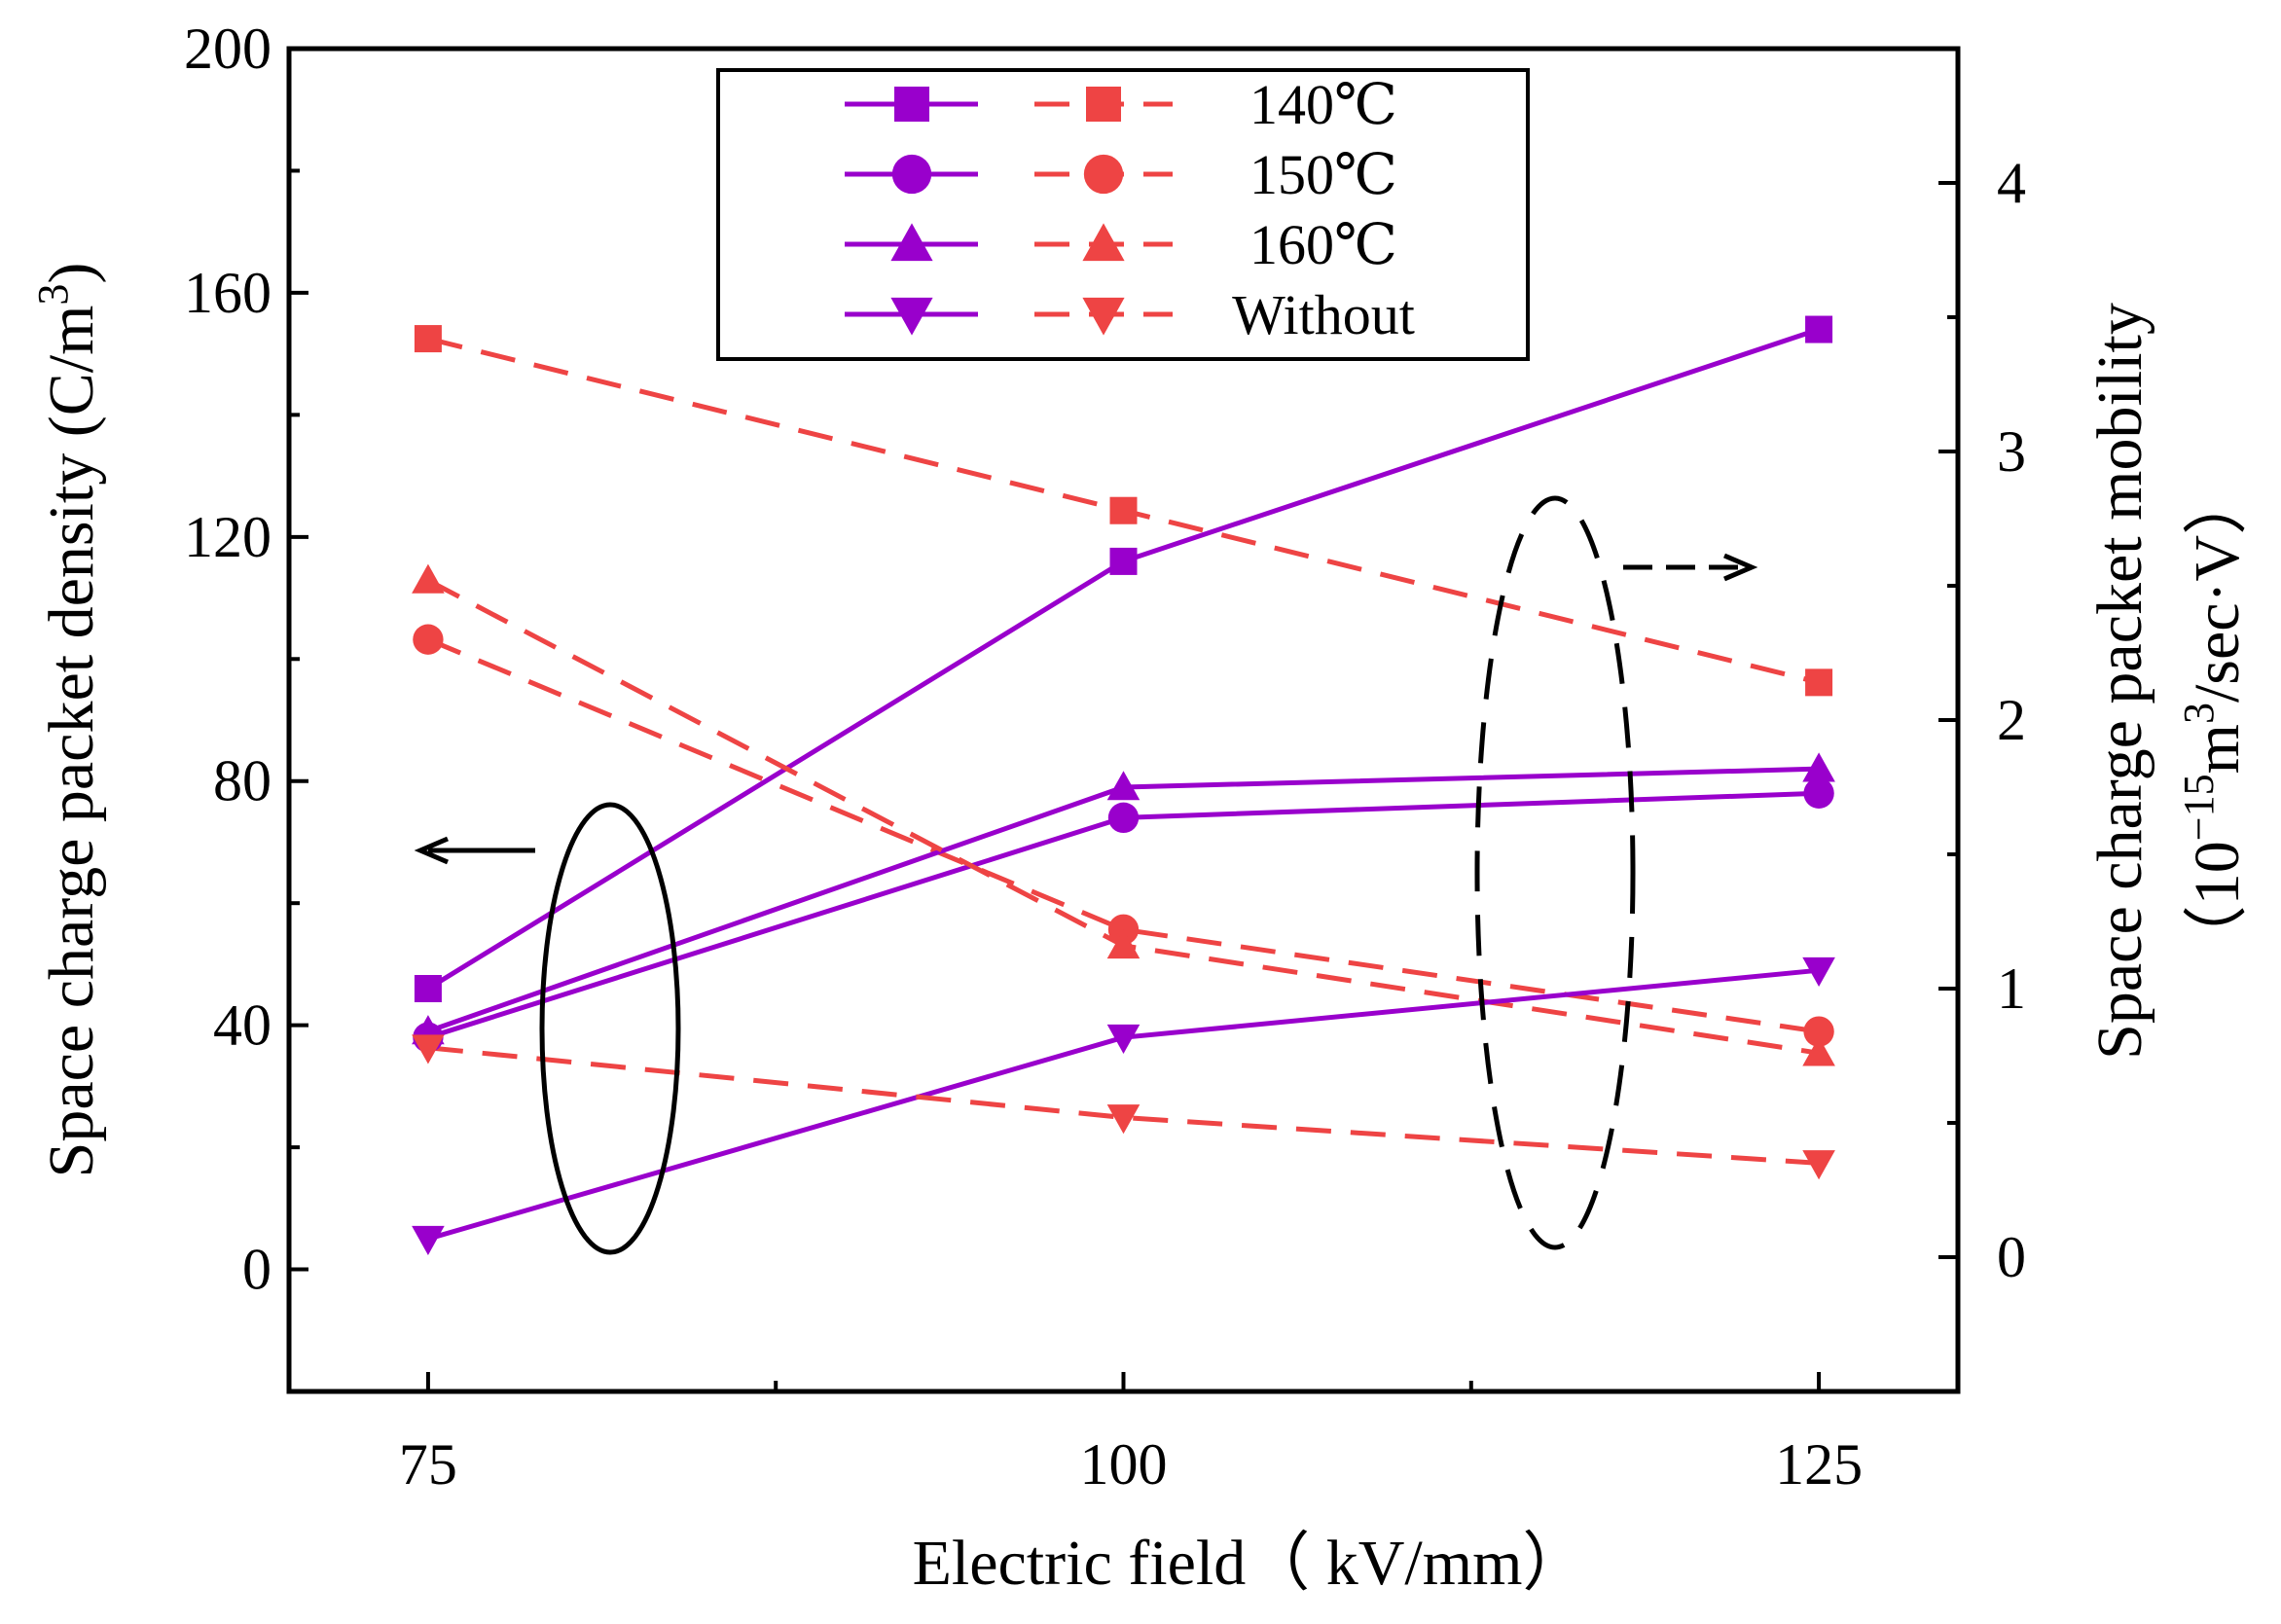 This screenshot has height=1624, width=2281. What do you see at coordinates (257, 1270) in the screenshot?
I see `y-left-tick-label: 0` at bounding box center [257, 1270].